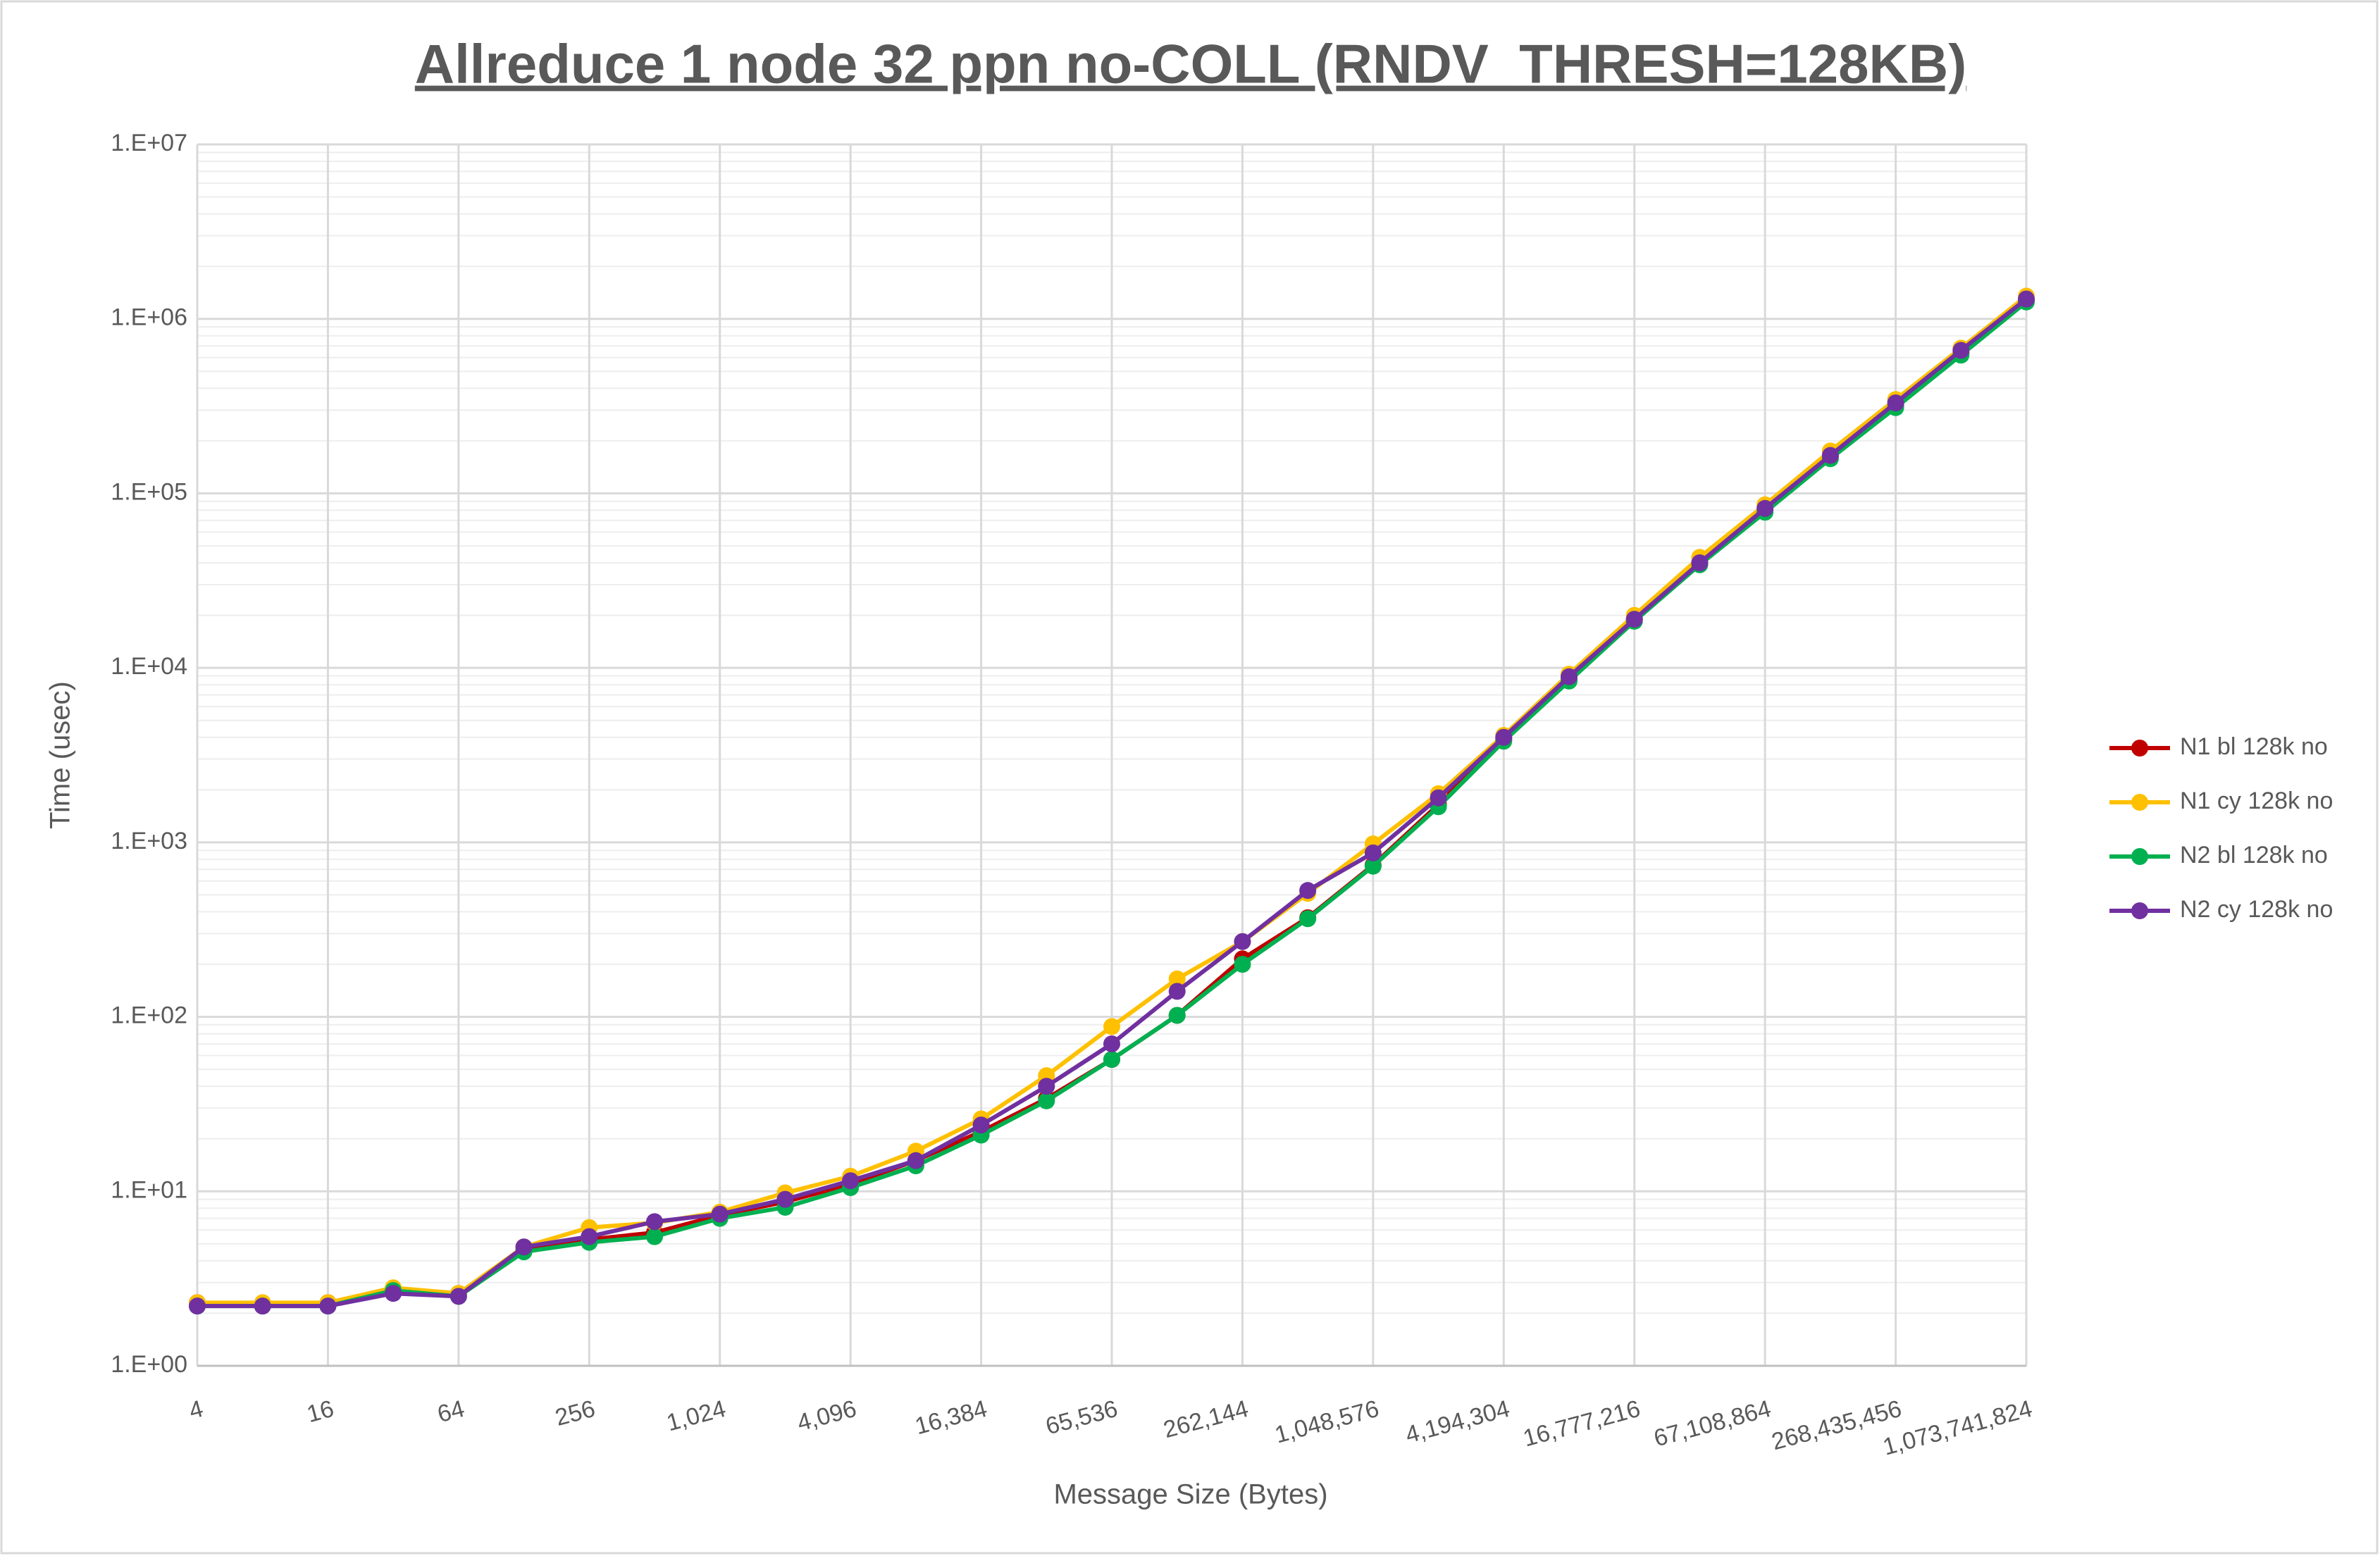  Describe the element at coordinates (149, 1189) in the screenshot. I see `y-tick-label: 1.E+01` at that location.